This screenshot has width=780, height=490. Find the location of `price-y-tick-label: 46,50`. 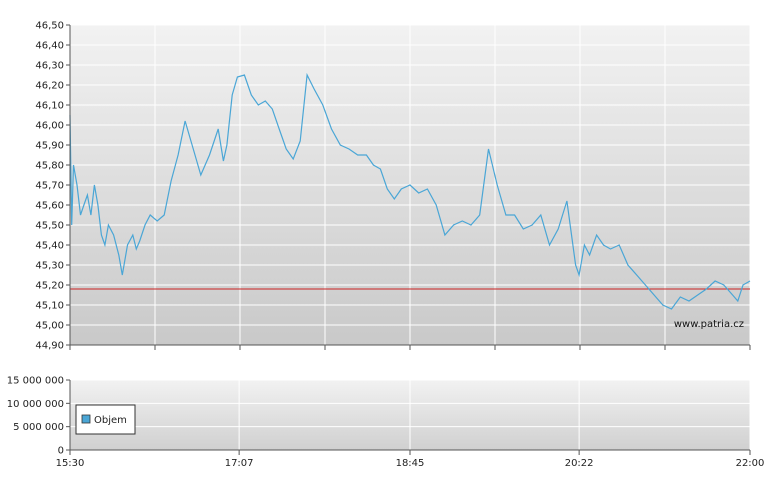

price-y-tick-label: 46,50 is located at coordinates (49, 26).